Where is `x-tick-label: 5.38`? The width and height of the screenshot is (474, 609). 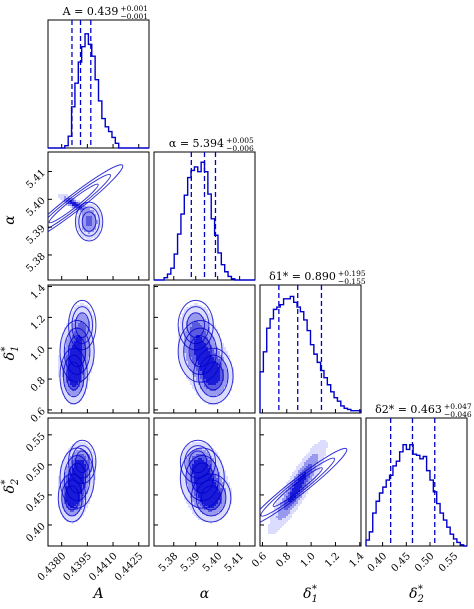
x-tick-label: 5.38 is located at coordinates (169, 563).